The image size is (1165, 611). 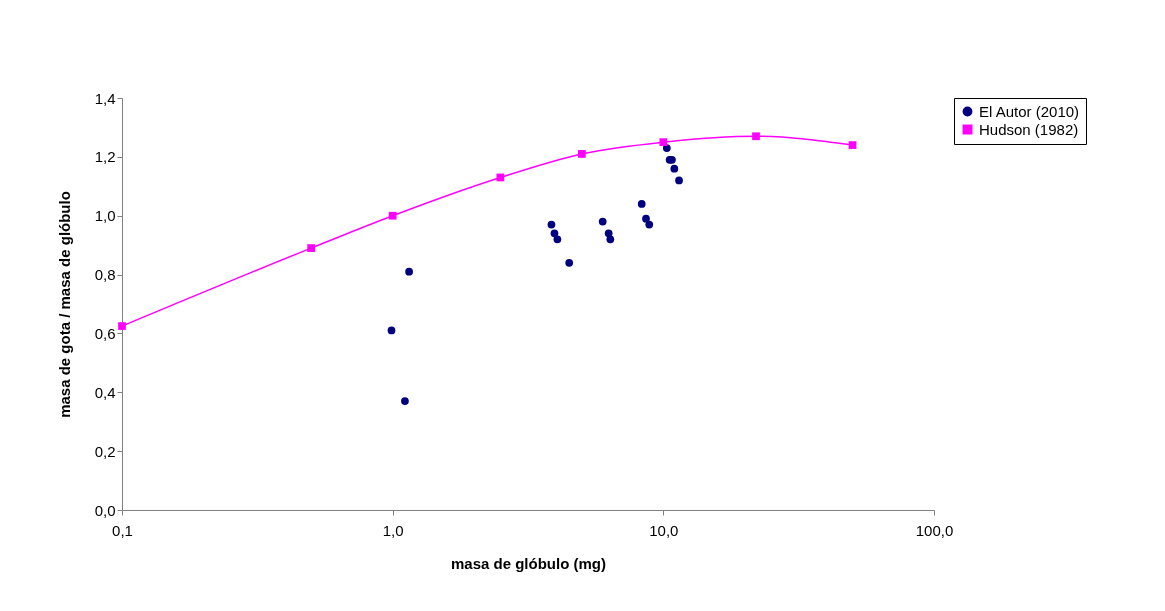 What do you see at coordinates (1029, 129) in the screenshot?
I see `legend-label: Hudson (1982)` at bounding box center [1029, 129].